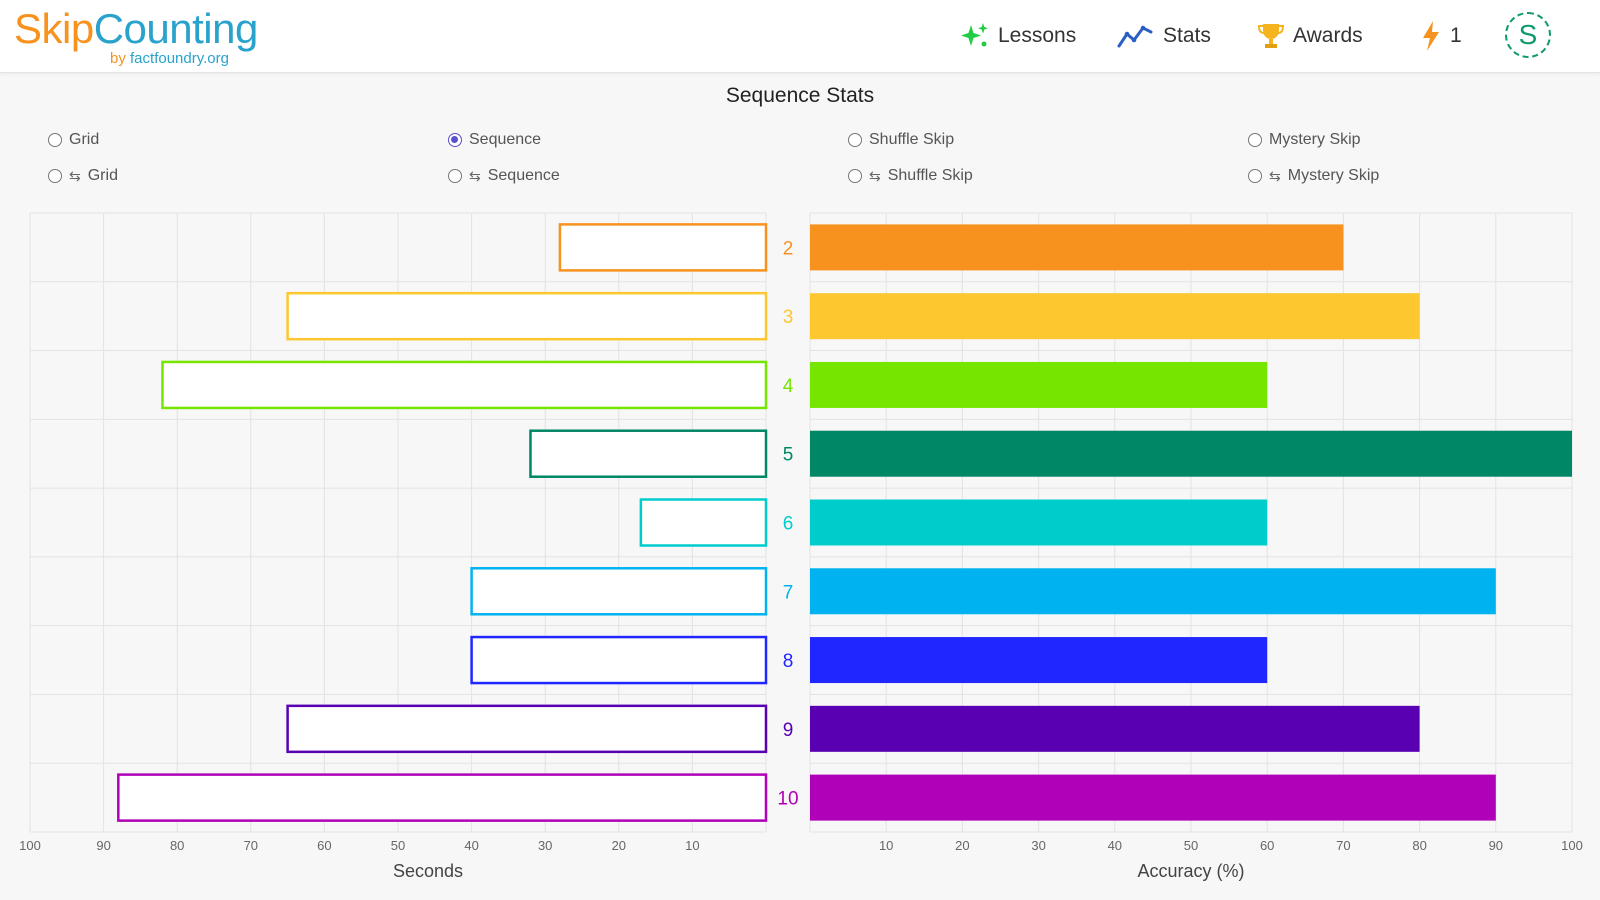 Image resolution: width=1600 pixels, height=900 pixels. I want to click on mode-label-reverse-shuffle-skip: Shuffle Skip, so click(930, 175).